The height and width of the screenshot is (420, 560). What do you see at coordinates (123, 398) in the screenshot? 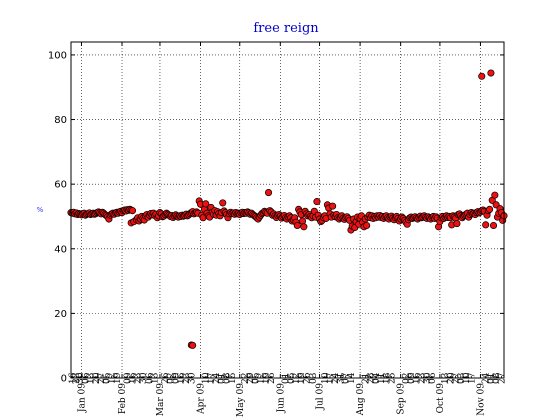
I see `x-tick-label: Feb 09` at bounding box center [123, 398].